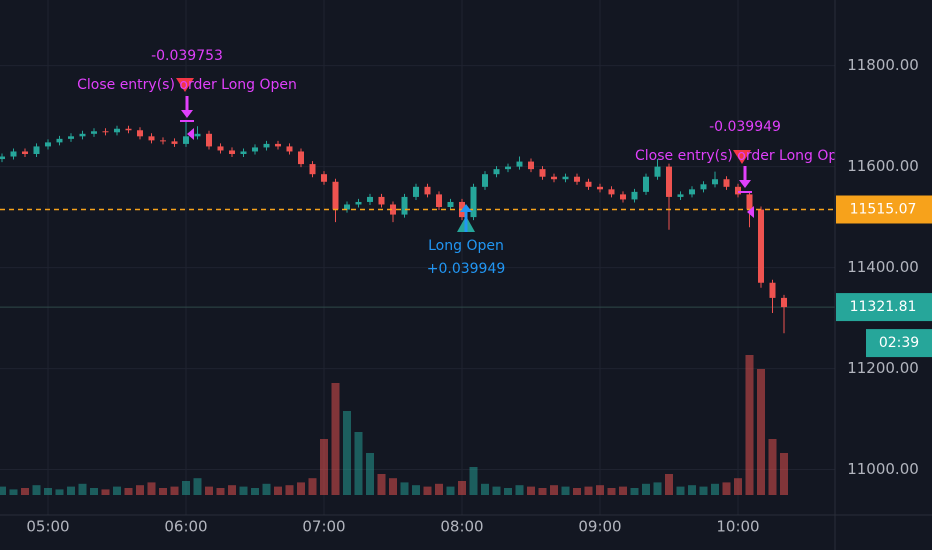  What do you see at coordinates (883, 65) in the screenshot?
I see `y-tick-label: 11800.00` at bounding box center [883, 65].